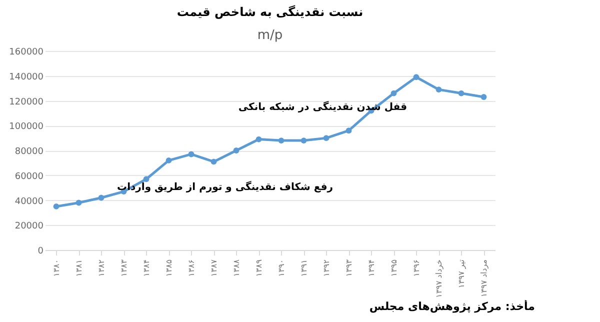 This screenshot has width=600, height=322. What do you see at coordinates (236, 267) in the screenshot?
I see `x-tick-label: ۱۳۸۸` at bounding box center [236, 267].